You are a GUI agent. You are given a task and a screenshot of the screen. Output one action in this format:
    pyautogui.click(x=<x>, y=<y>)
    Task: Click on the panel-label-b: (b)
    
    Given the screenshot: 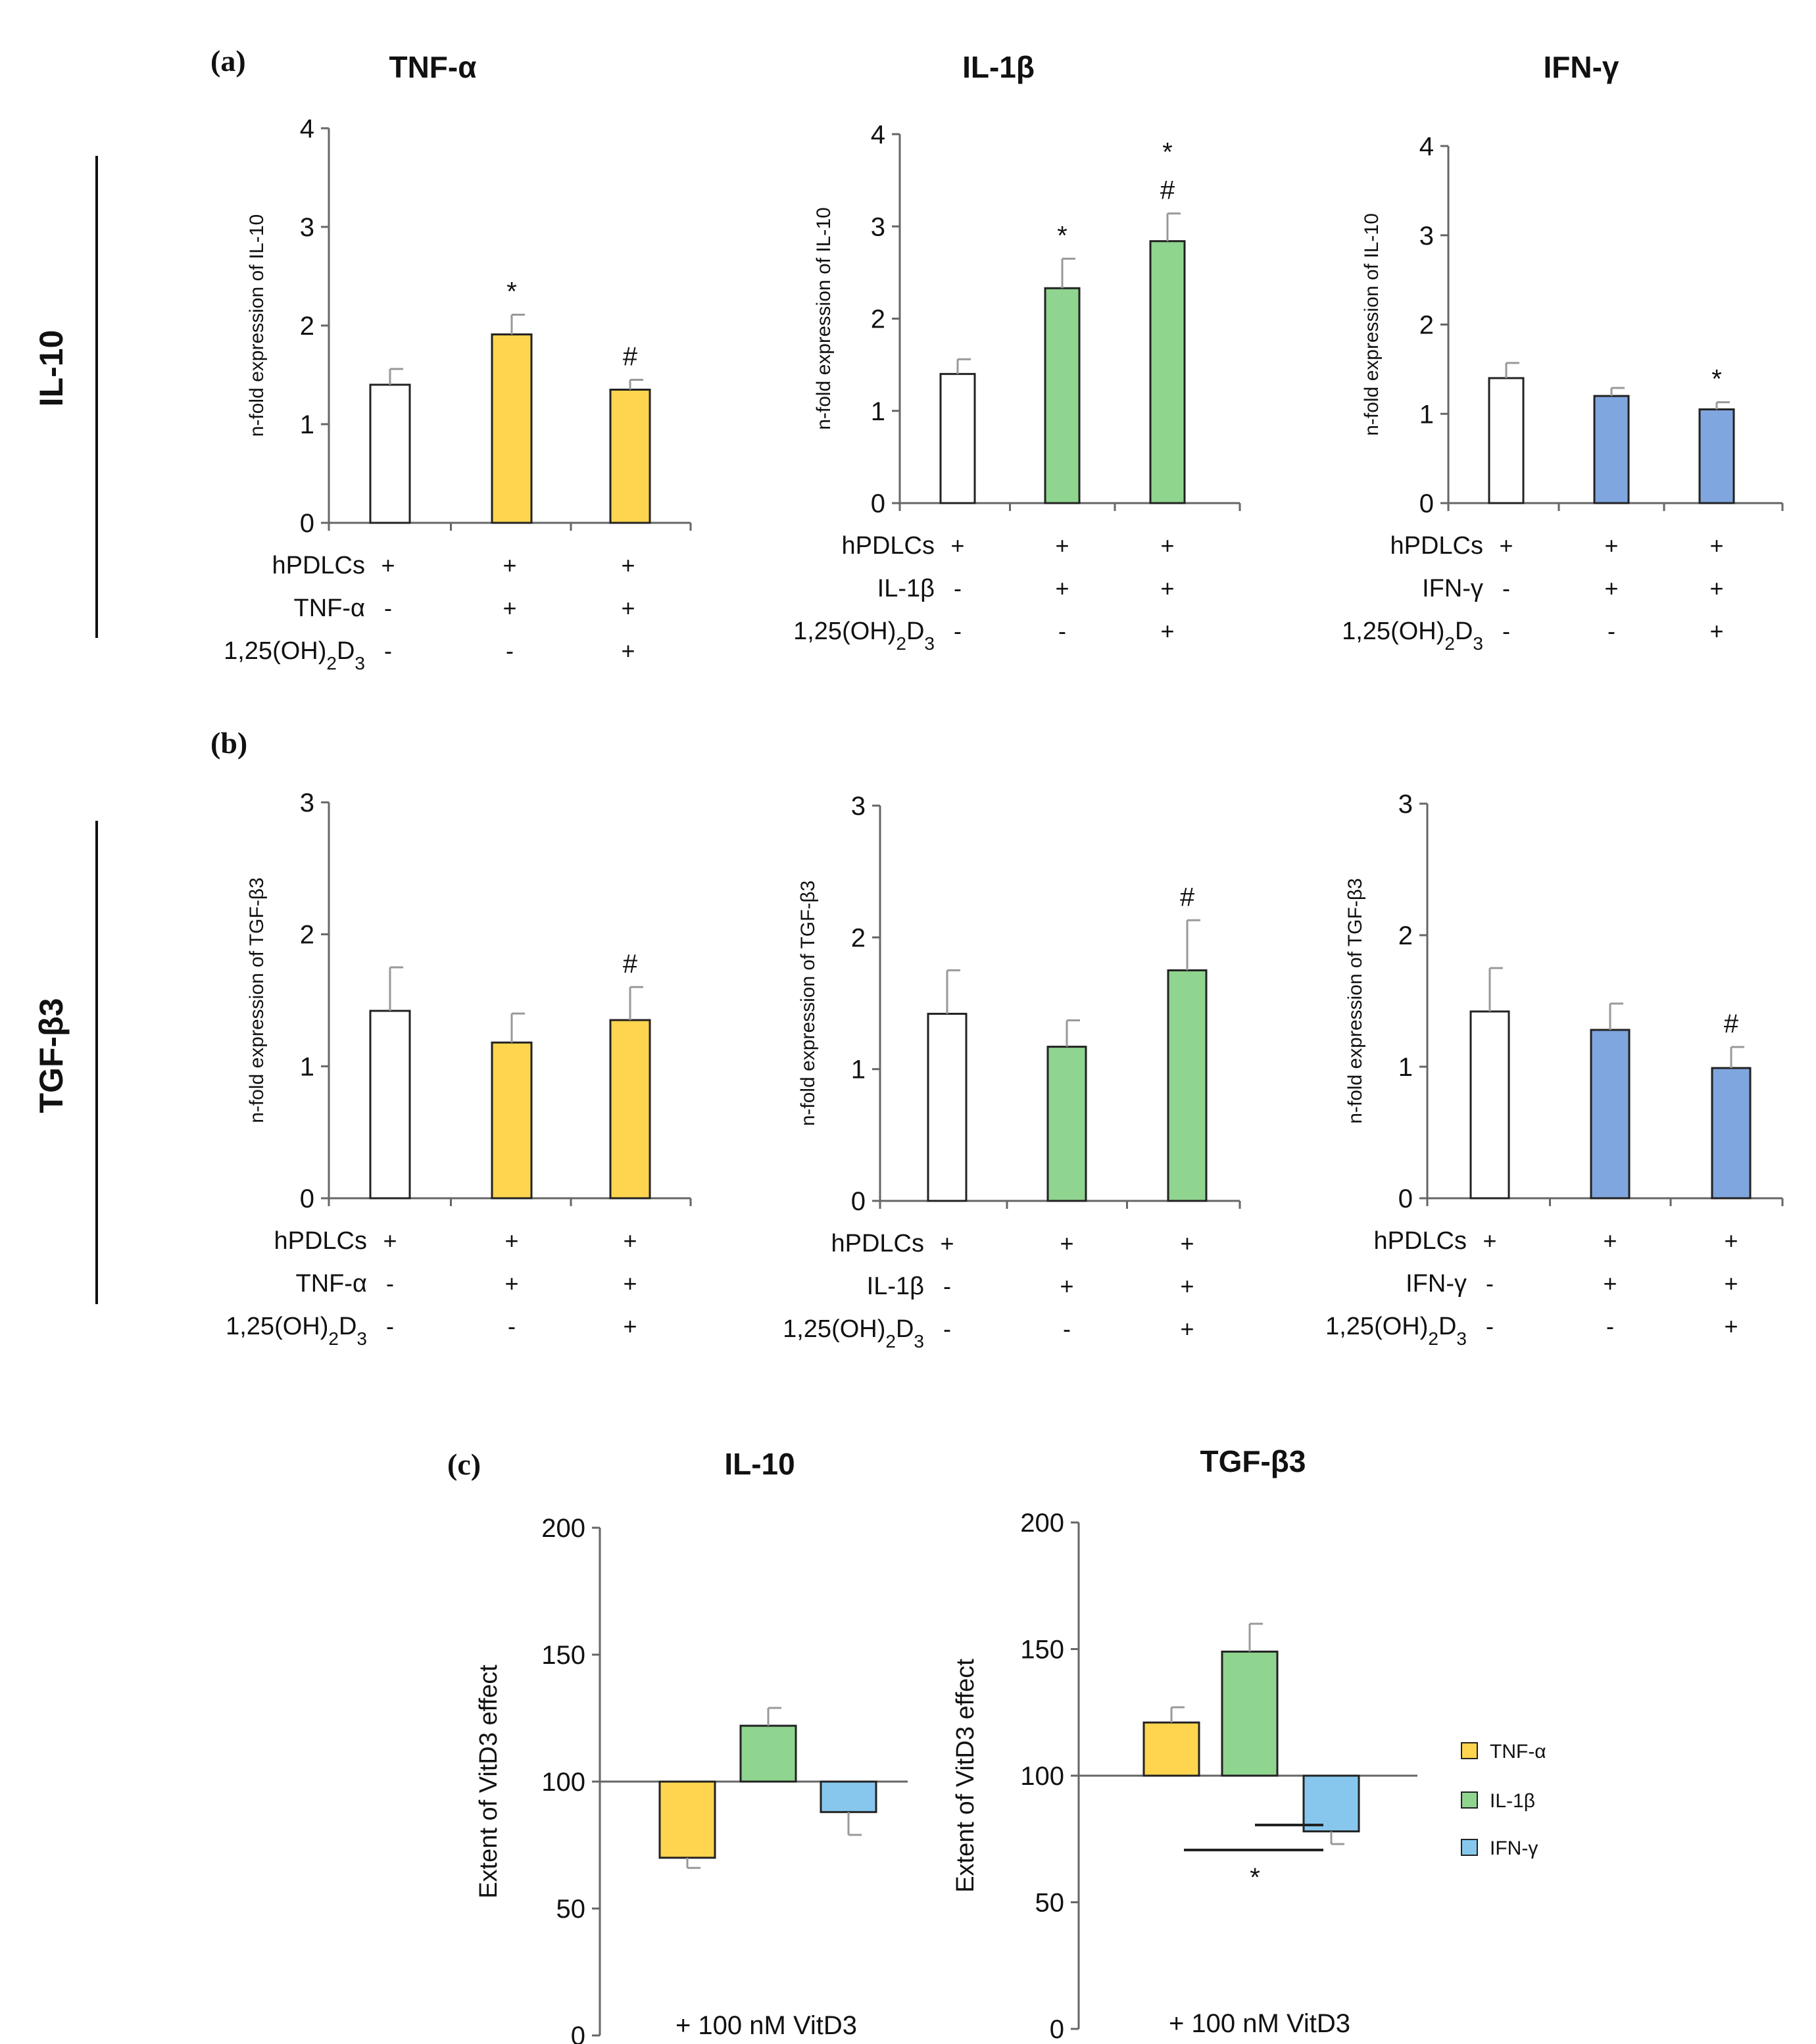 What is the action you would take?
    pyautogui.click(x=228, y=743)
    